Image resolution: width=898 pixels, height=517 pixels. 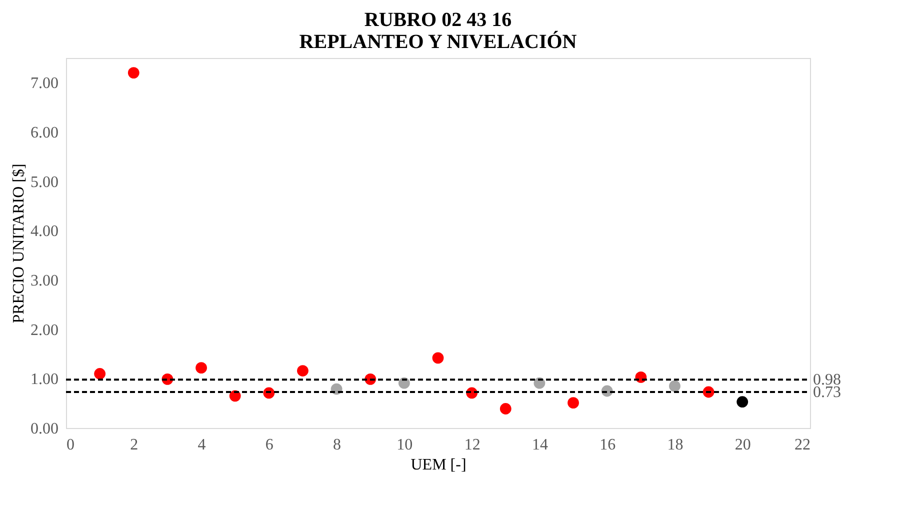 I want to click on y-tick-label: 1.00, so click(x=44, y=379).